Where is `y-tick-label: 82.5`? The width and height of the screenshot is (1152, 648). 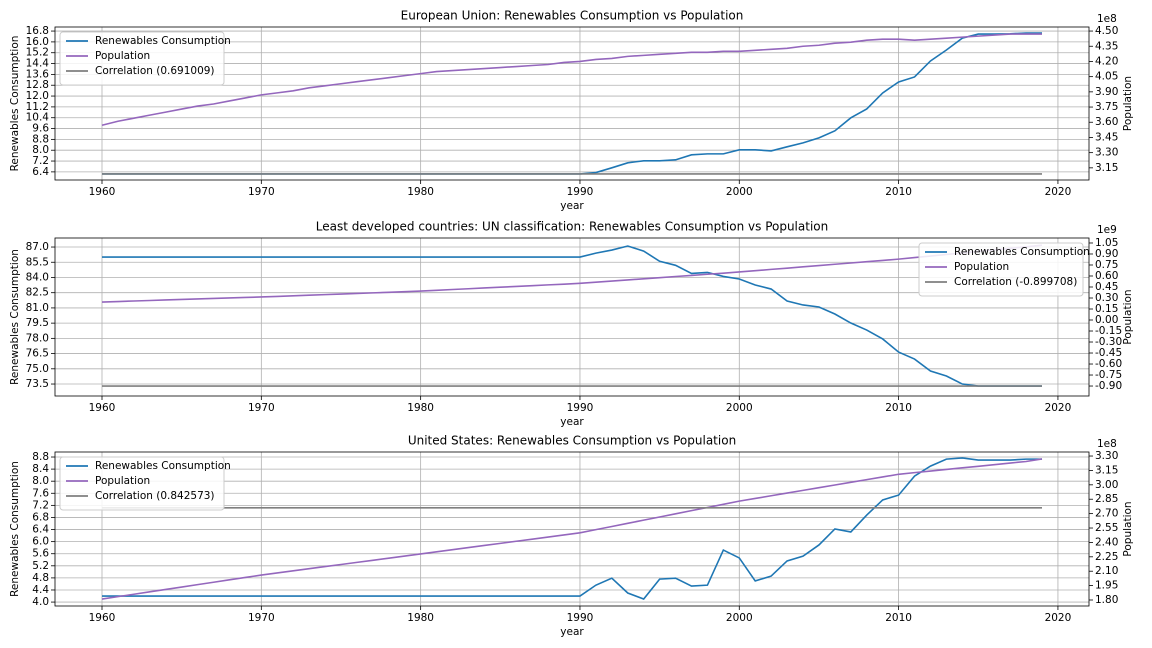
y-tick-label: 82.5 is located at coordinates (37, 293).